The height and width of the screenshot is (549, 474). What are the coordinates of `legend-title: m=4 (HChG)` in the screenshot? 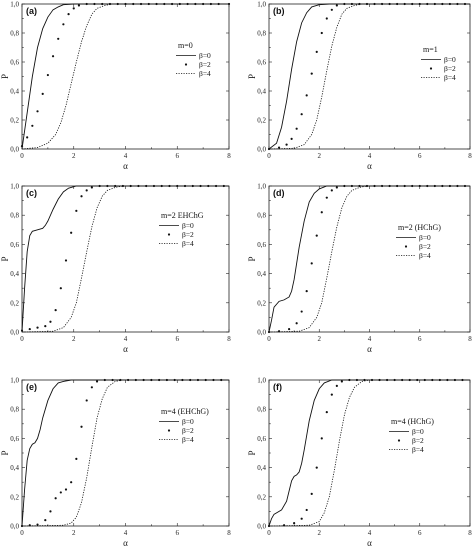 It's located at (412, 421).